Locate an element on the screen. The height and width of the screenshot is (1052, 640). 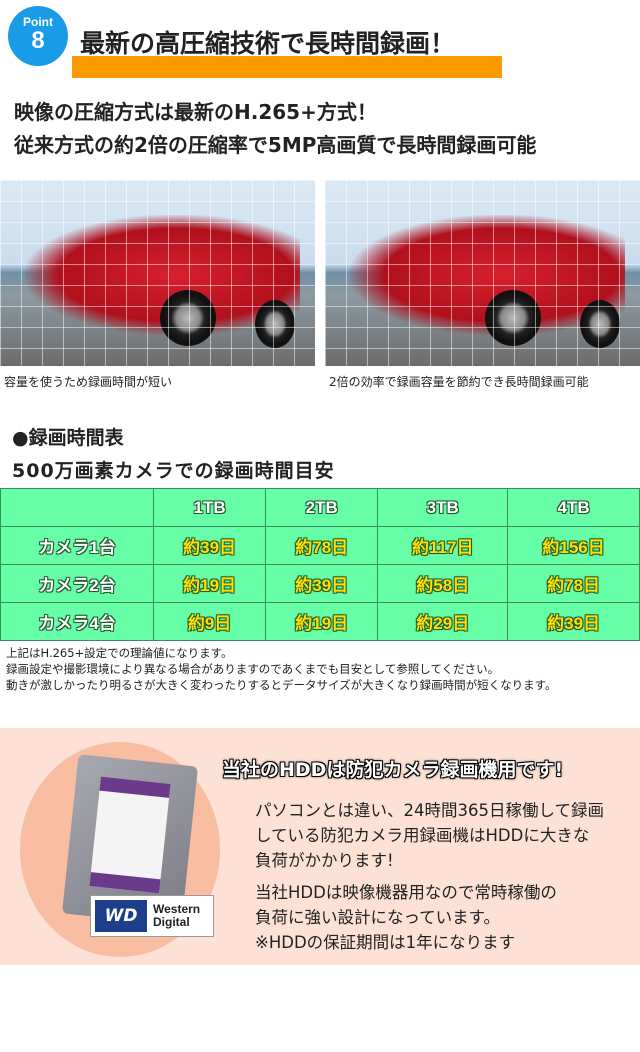
western-digital-logo: WD Western Digital is located at coordinates (152, 916).